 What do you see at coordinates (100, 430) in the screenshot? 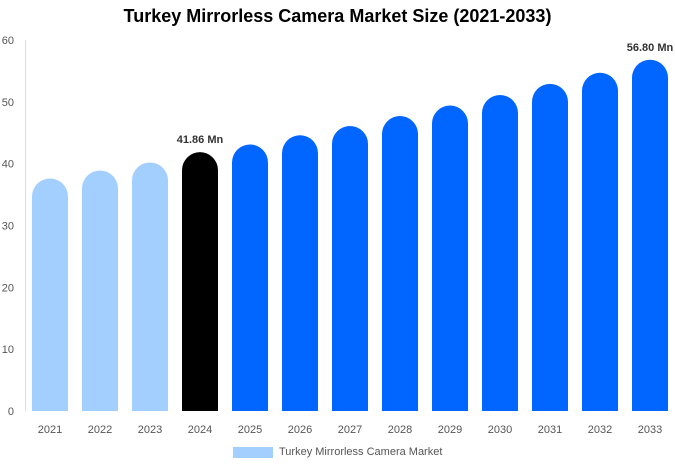
I see `x-tick-label: 2022` at bounding box center [100, 430].